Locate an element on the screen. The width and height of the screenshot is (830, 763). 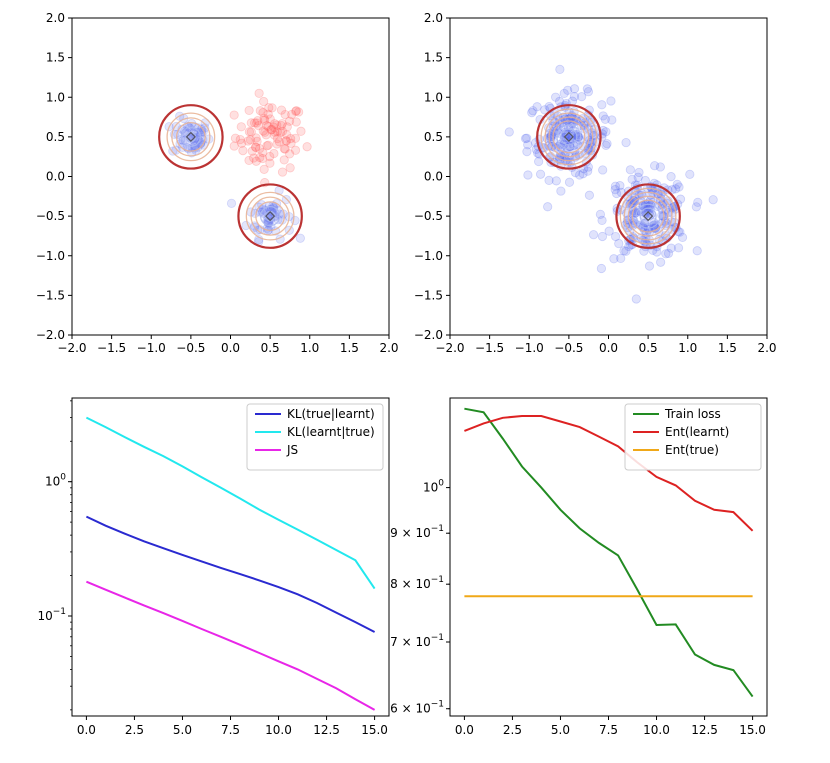
series-line-kl-learnt-true- is located at coordinates (230, 503).